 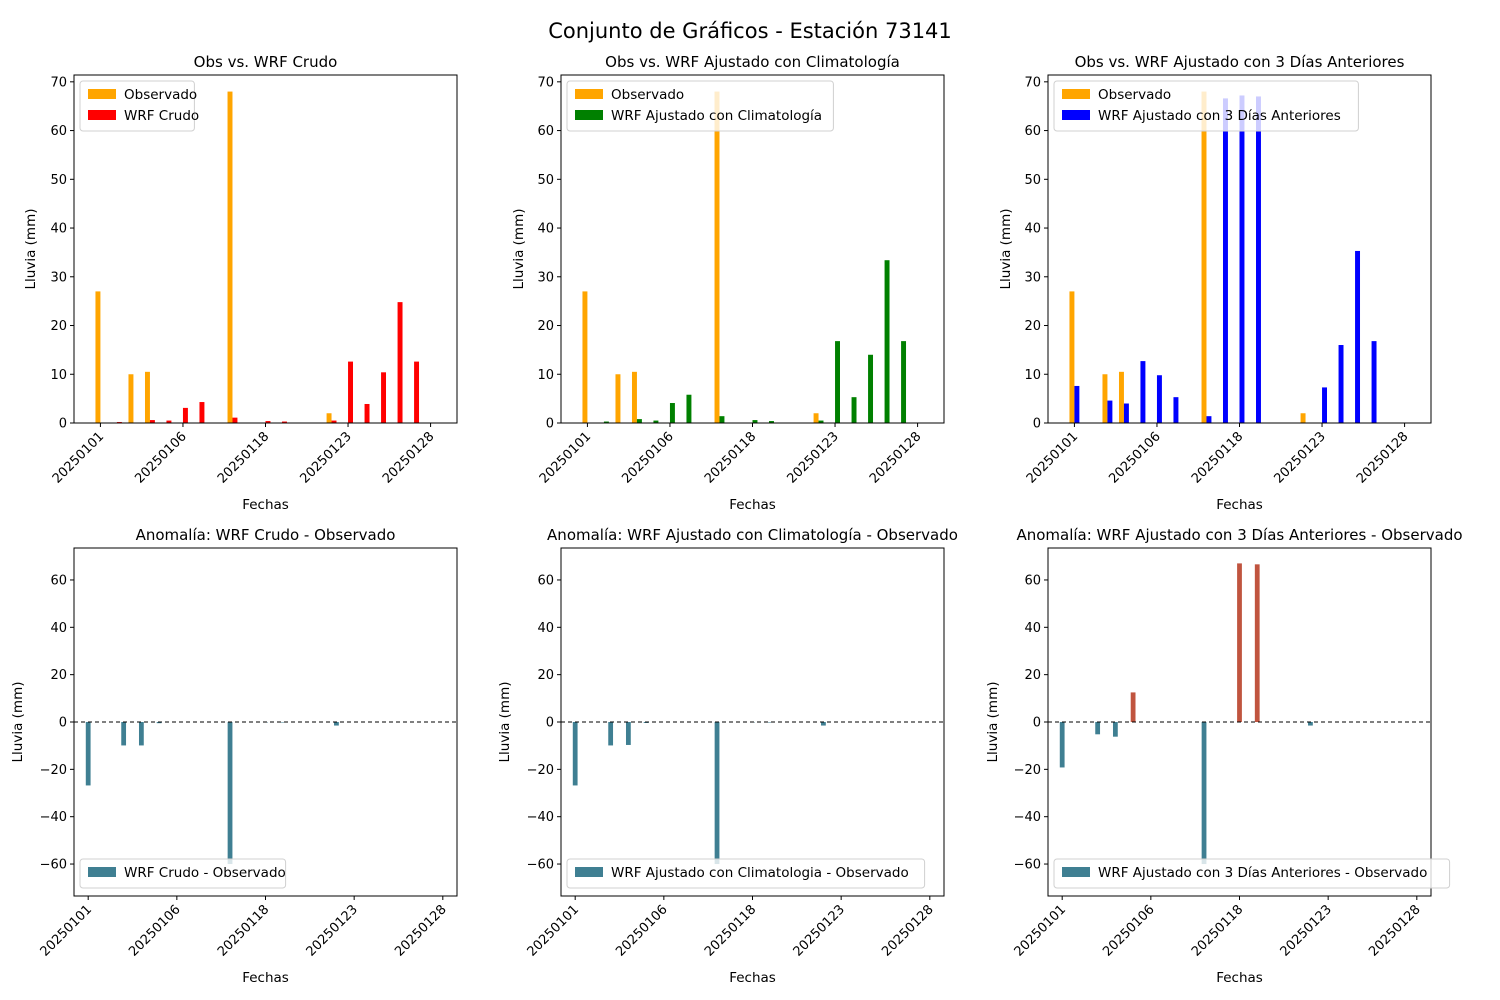 What do you see at coordinates (266, 535) in the screenshot?
I see `panel-title: Anomalía: WRF Crudo - Observado` at bounding box center [266, 535].